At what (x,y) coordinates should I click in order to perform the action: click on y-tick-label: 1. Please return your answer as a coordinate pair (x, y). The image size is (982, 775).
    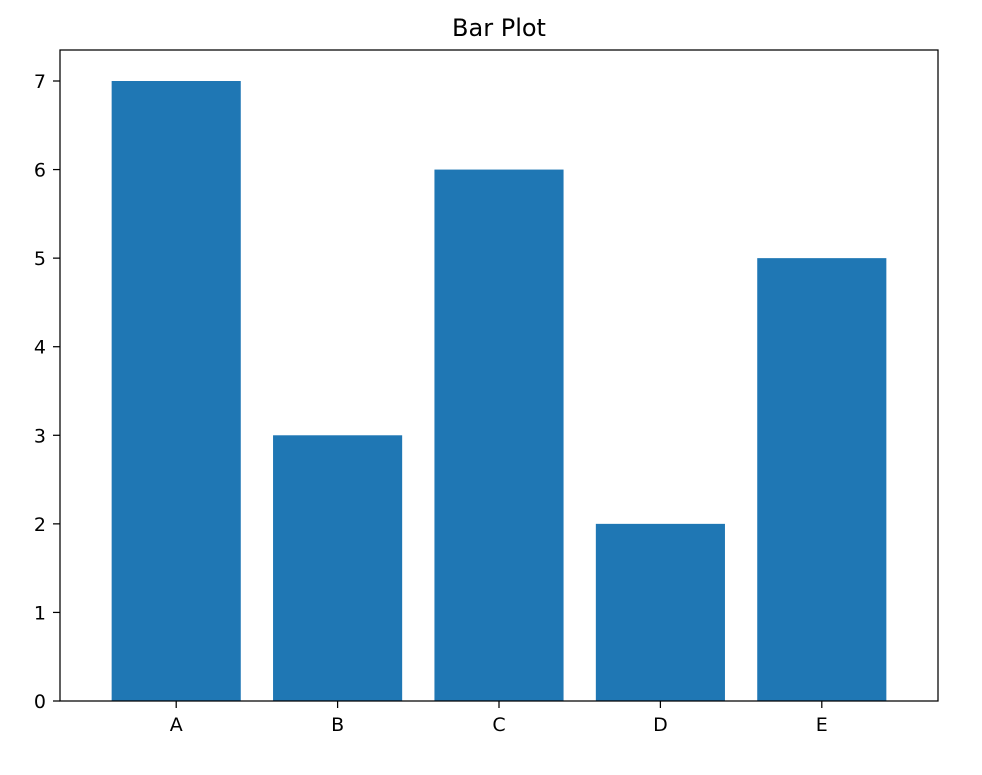
    Looking at the image, I should click on (40, 613).